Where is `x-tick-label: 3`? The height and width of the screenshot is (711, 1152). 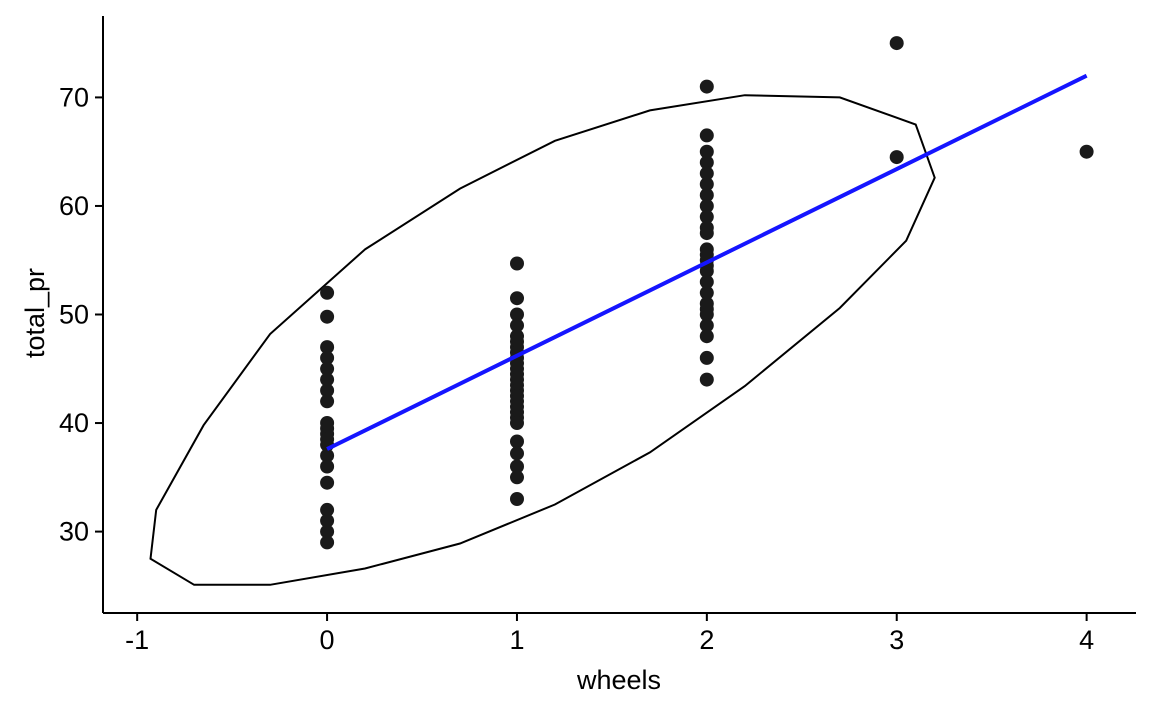 x-tick-label: 3 is located at coordinates (896, 640).